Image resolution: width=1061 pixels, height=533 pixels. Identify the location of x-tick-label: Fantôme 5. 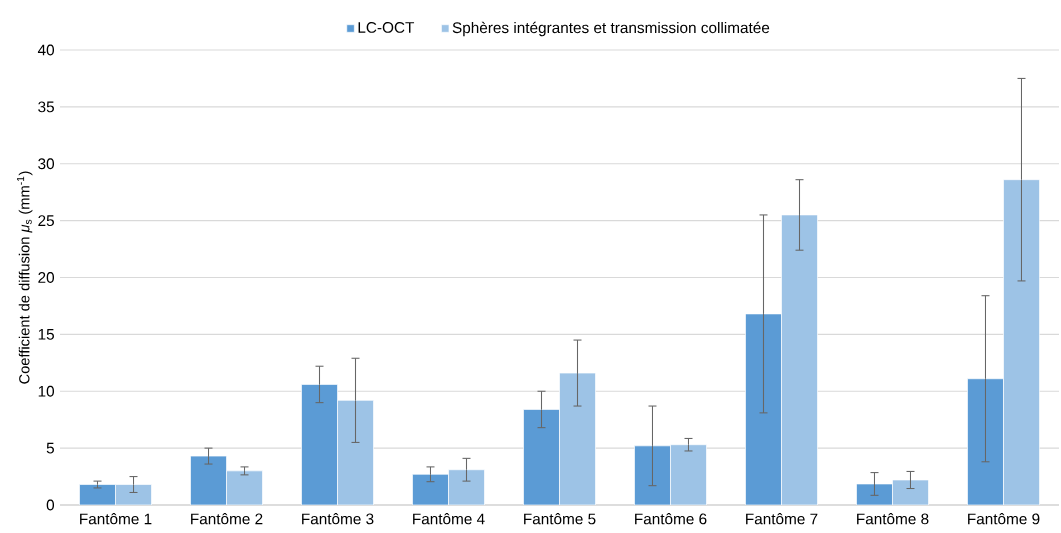
(560, 519).